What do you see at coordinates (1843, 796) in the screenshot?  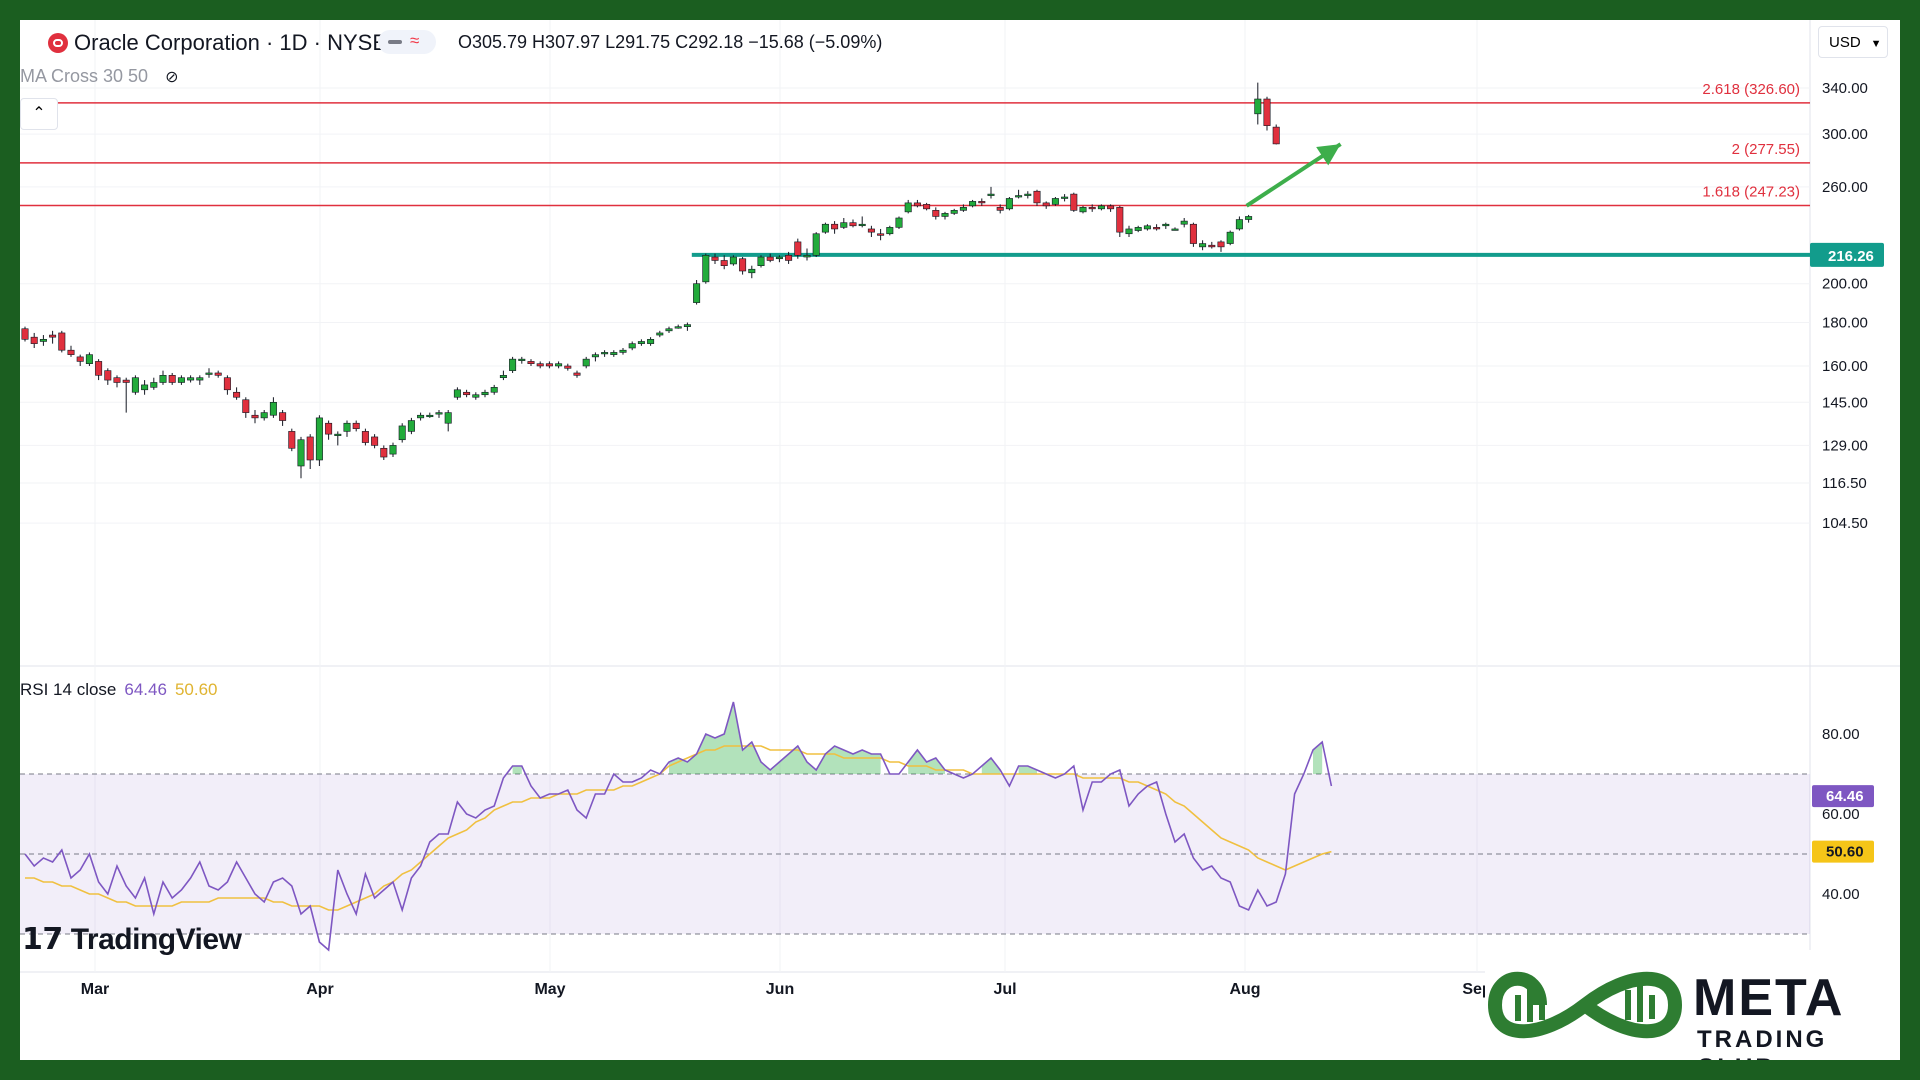 I see `rsi-value-tag` at bounding box center [1843, 796].